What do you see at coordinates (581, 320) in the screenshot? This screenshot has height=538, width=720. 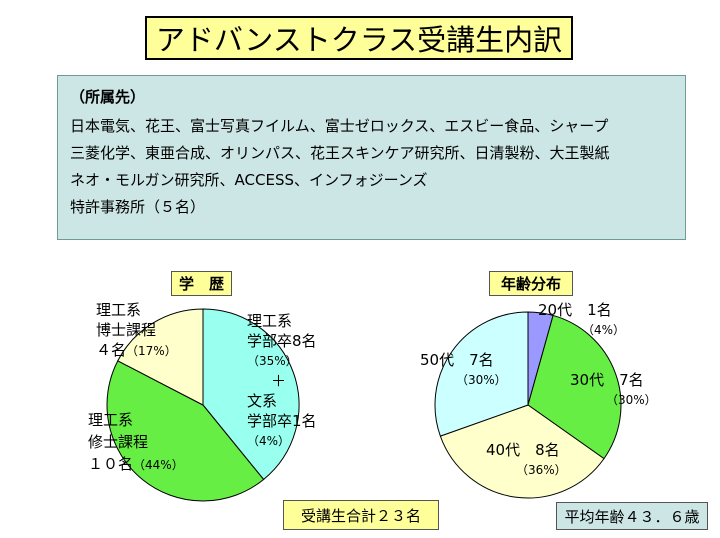 I see `age-slice-label-20s: 20代 1名 （4%）` at bounding box center [581, 320].